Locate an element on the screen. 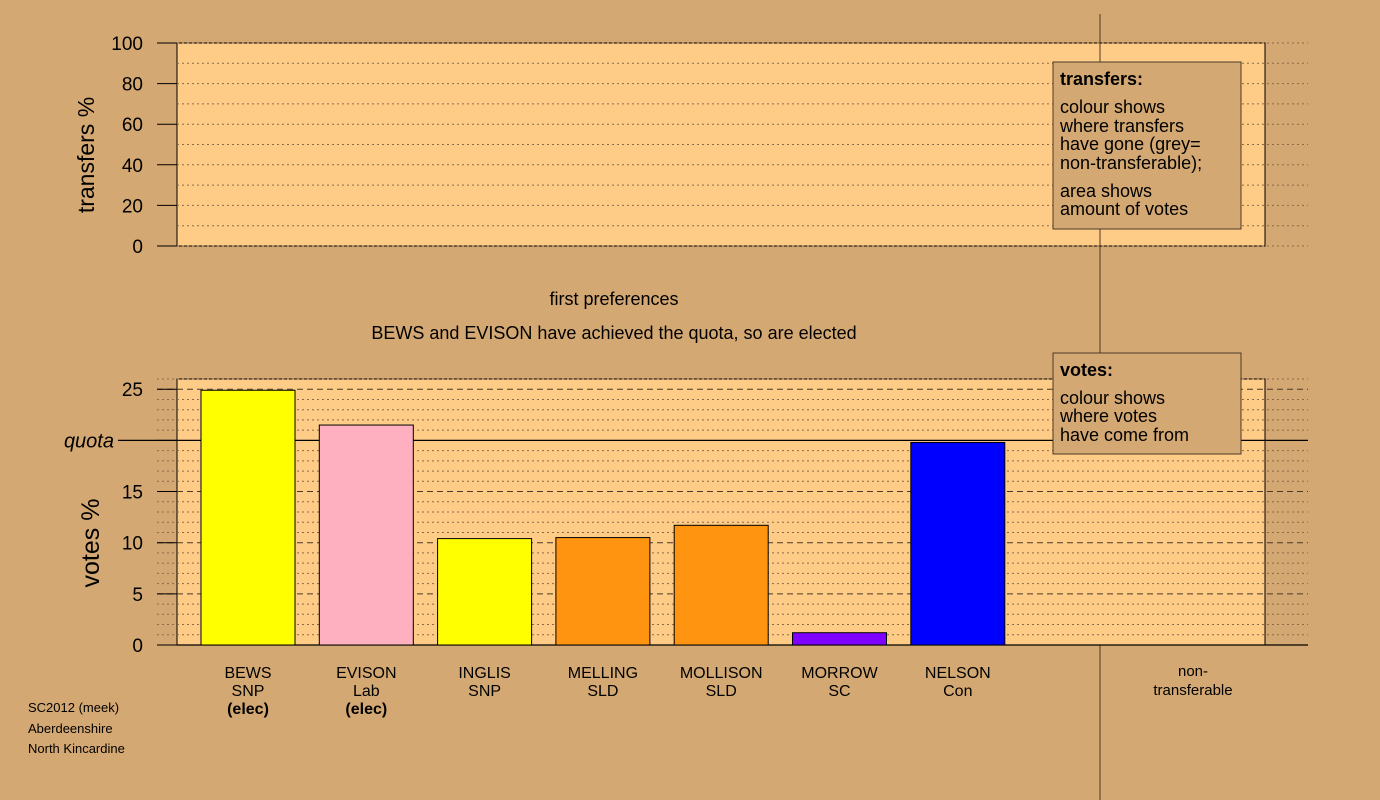 The height and width of the screenshot is (800, 1380). transfers-y-tick-label: 60 is located at coordinates (132, 125).